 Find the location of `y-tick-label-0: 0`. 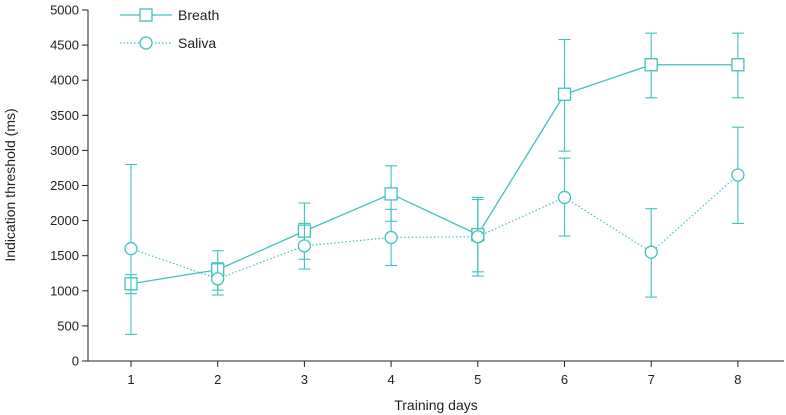

y-tick-label-0: 0 is located at coordinates (75, 361).